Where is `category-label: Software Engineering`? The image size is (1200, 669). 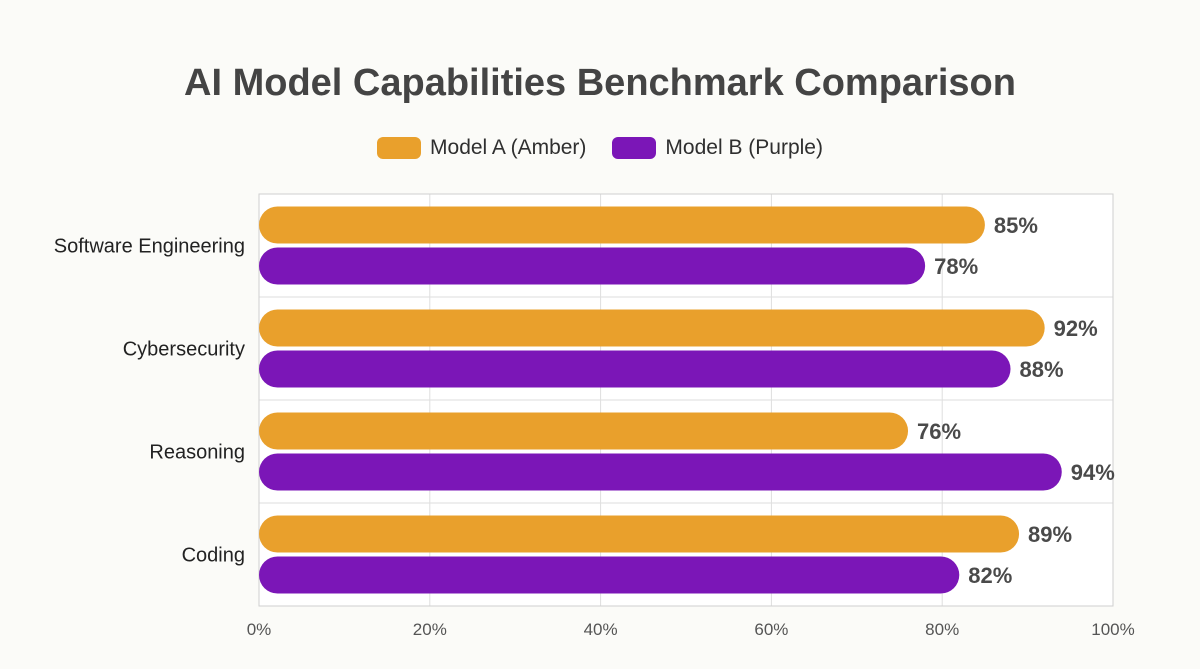 category-label: Software Engineering is located at coordinates (149, 247).